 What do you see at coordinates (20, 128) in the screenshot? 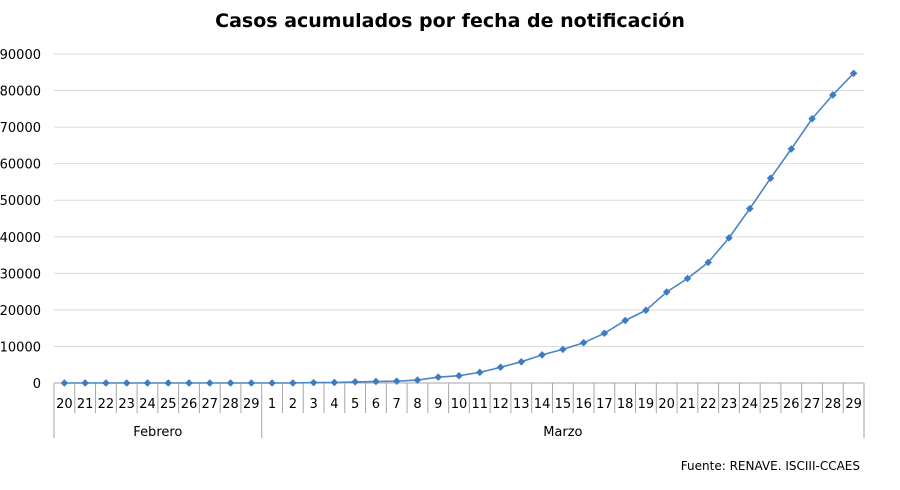
I see `y-tick-label: 70000` at bounding box center [20, 128].